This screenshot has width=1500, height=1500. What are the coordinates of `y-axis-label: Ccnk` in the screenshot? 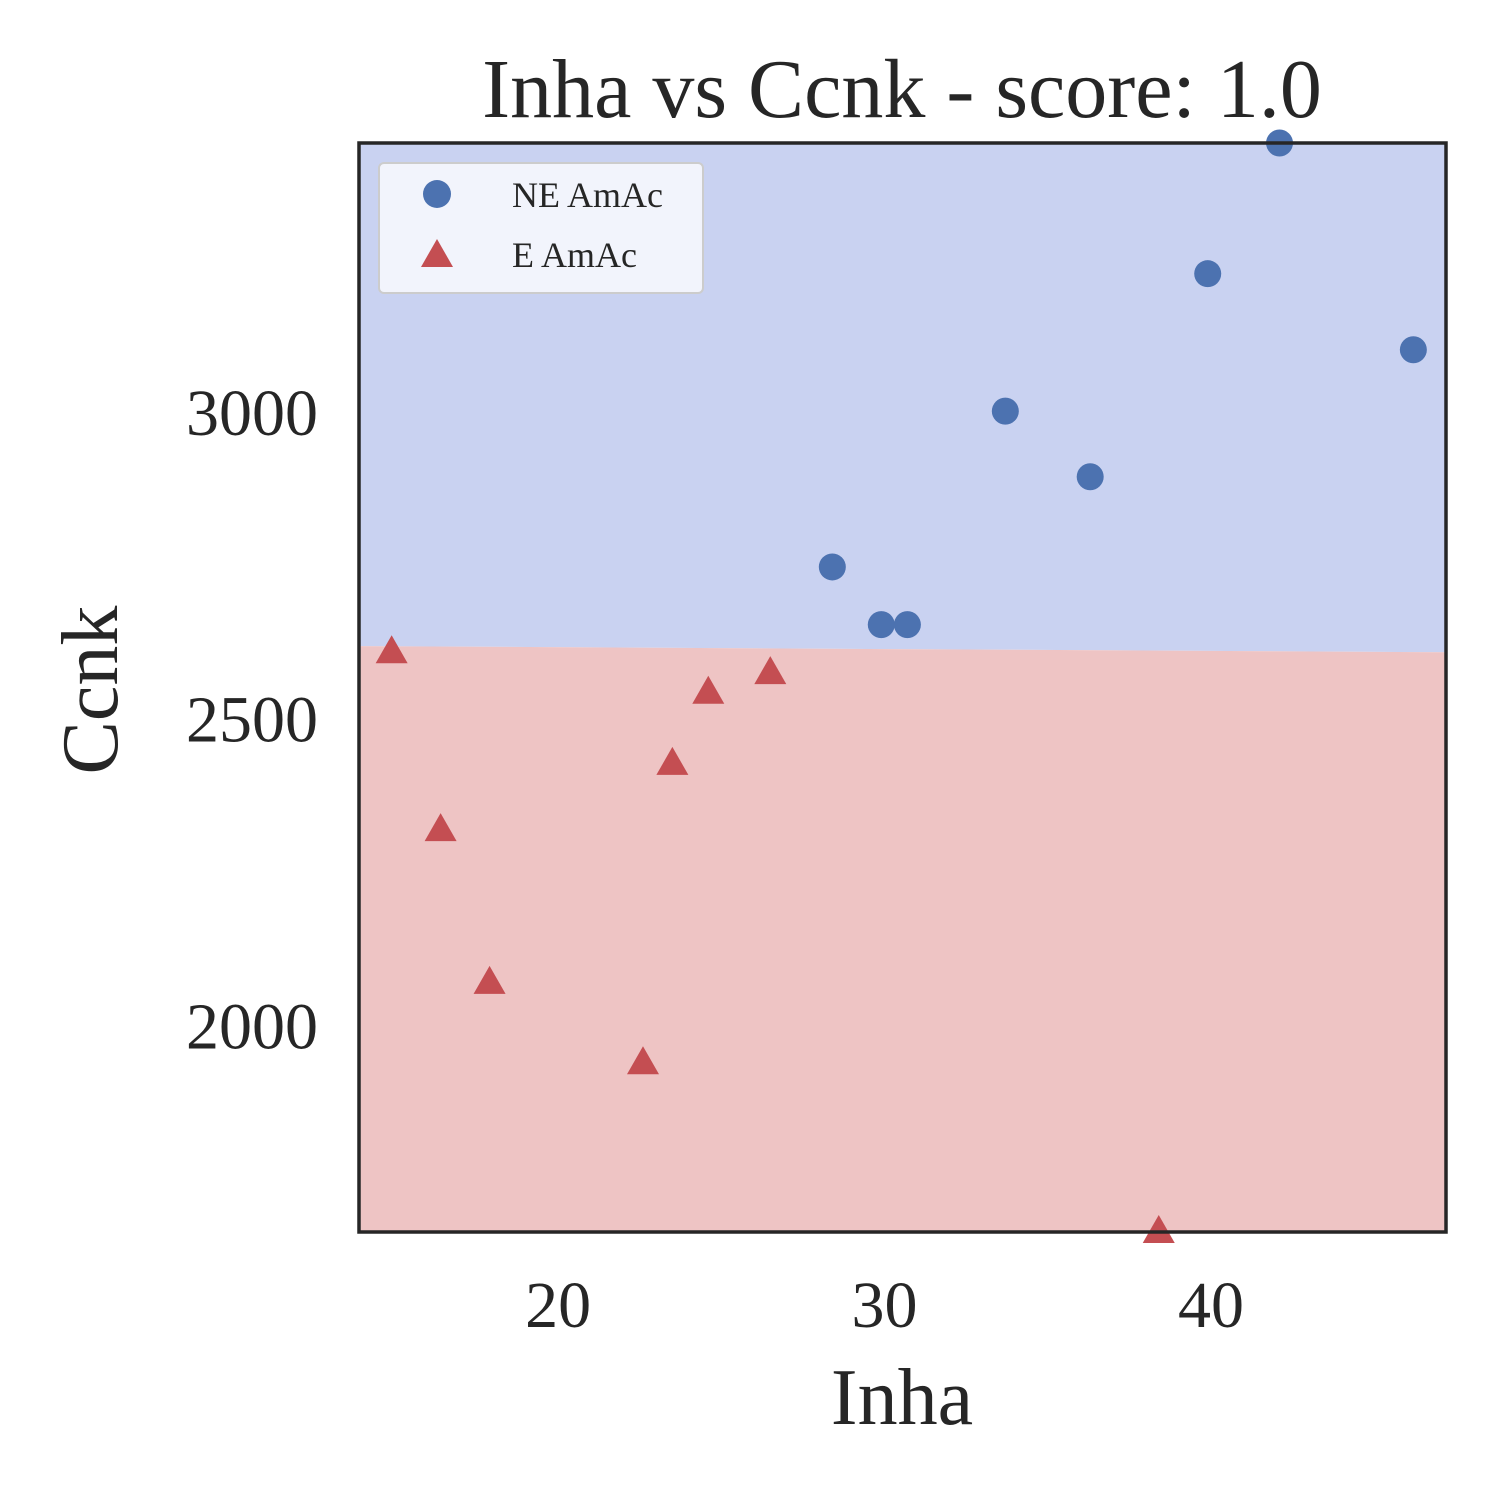 It's located at (91, 690).